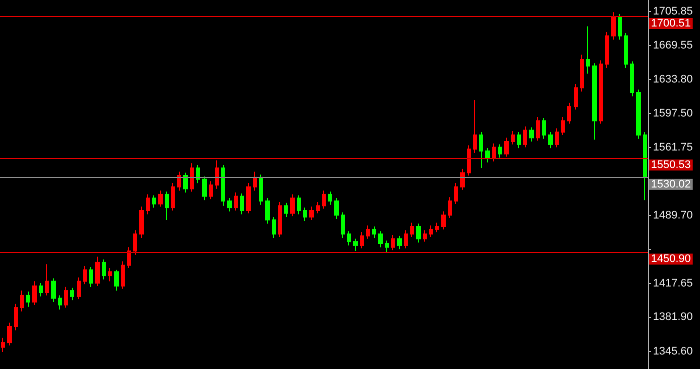 Image resolution: width=700 pixels, height=369 pixels. What do you see at coordinates (671, 259) in the screenshot?
I see `ref-line-label: 1450.90` at bounding box center [671, 259].